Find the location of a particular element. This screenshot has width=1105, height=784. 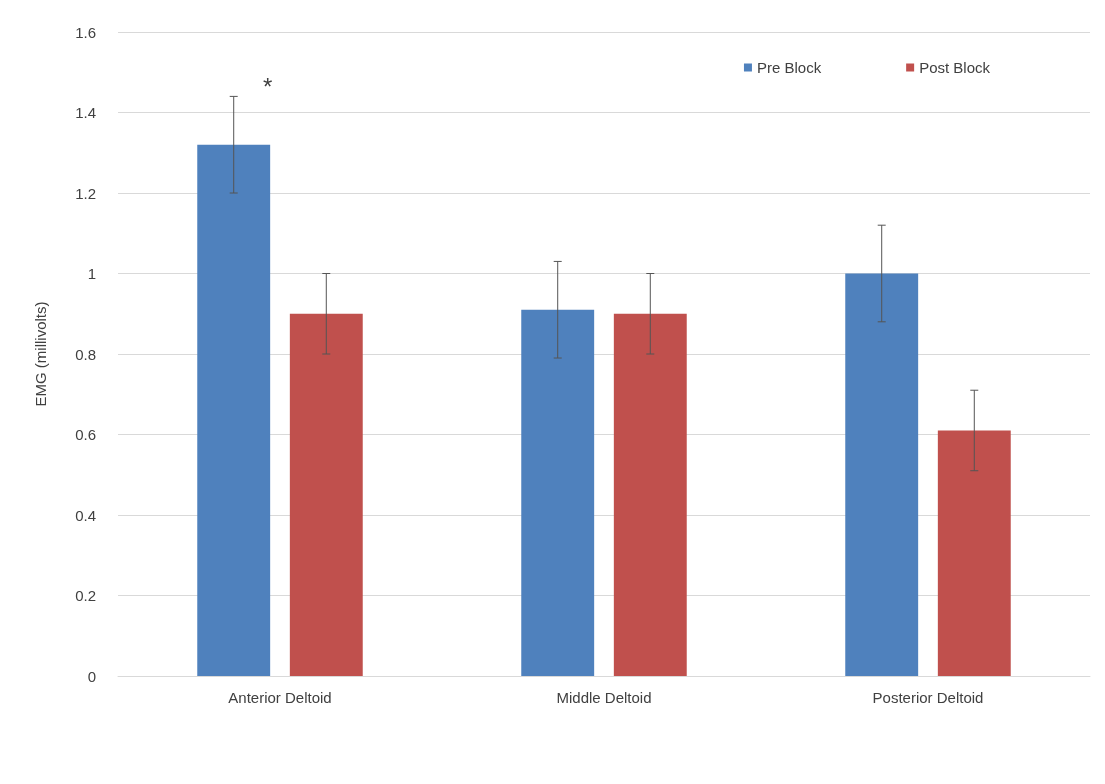

legend-label: Post Block is located at coordinates (955, 67).